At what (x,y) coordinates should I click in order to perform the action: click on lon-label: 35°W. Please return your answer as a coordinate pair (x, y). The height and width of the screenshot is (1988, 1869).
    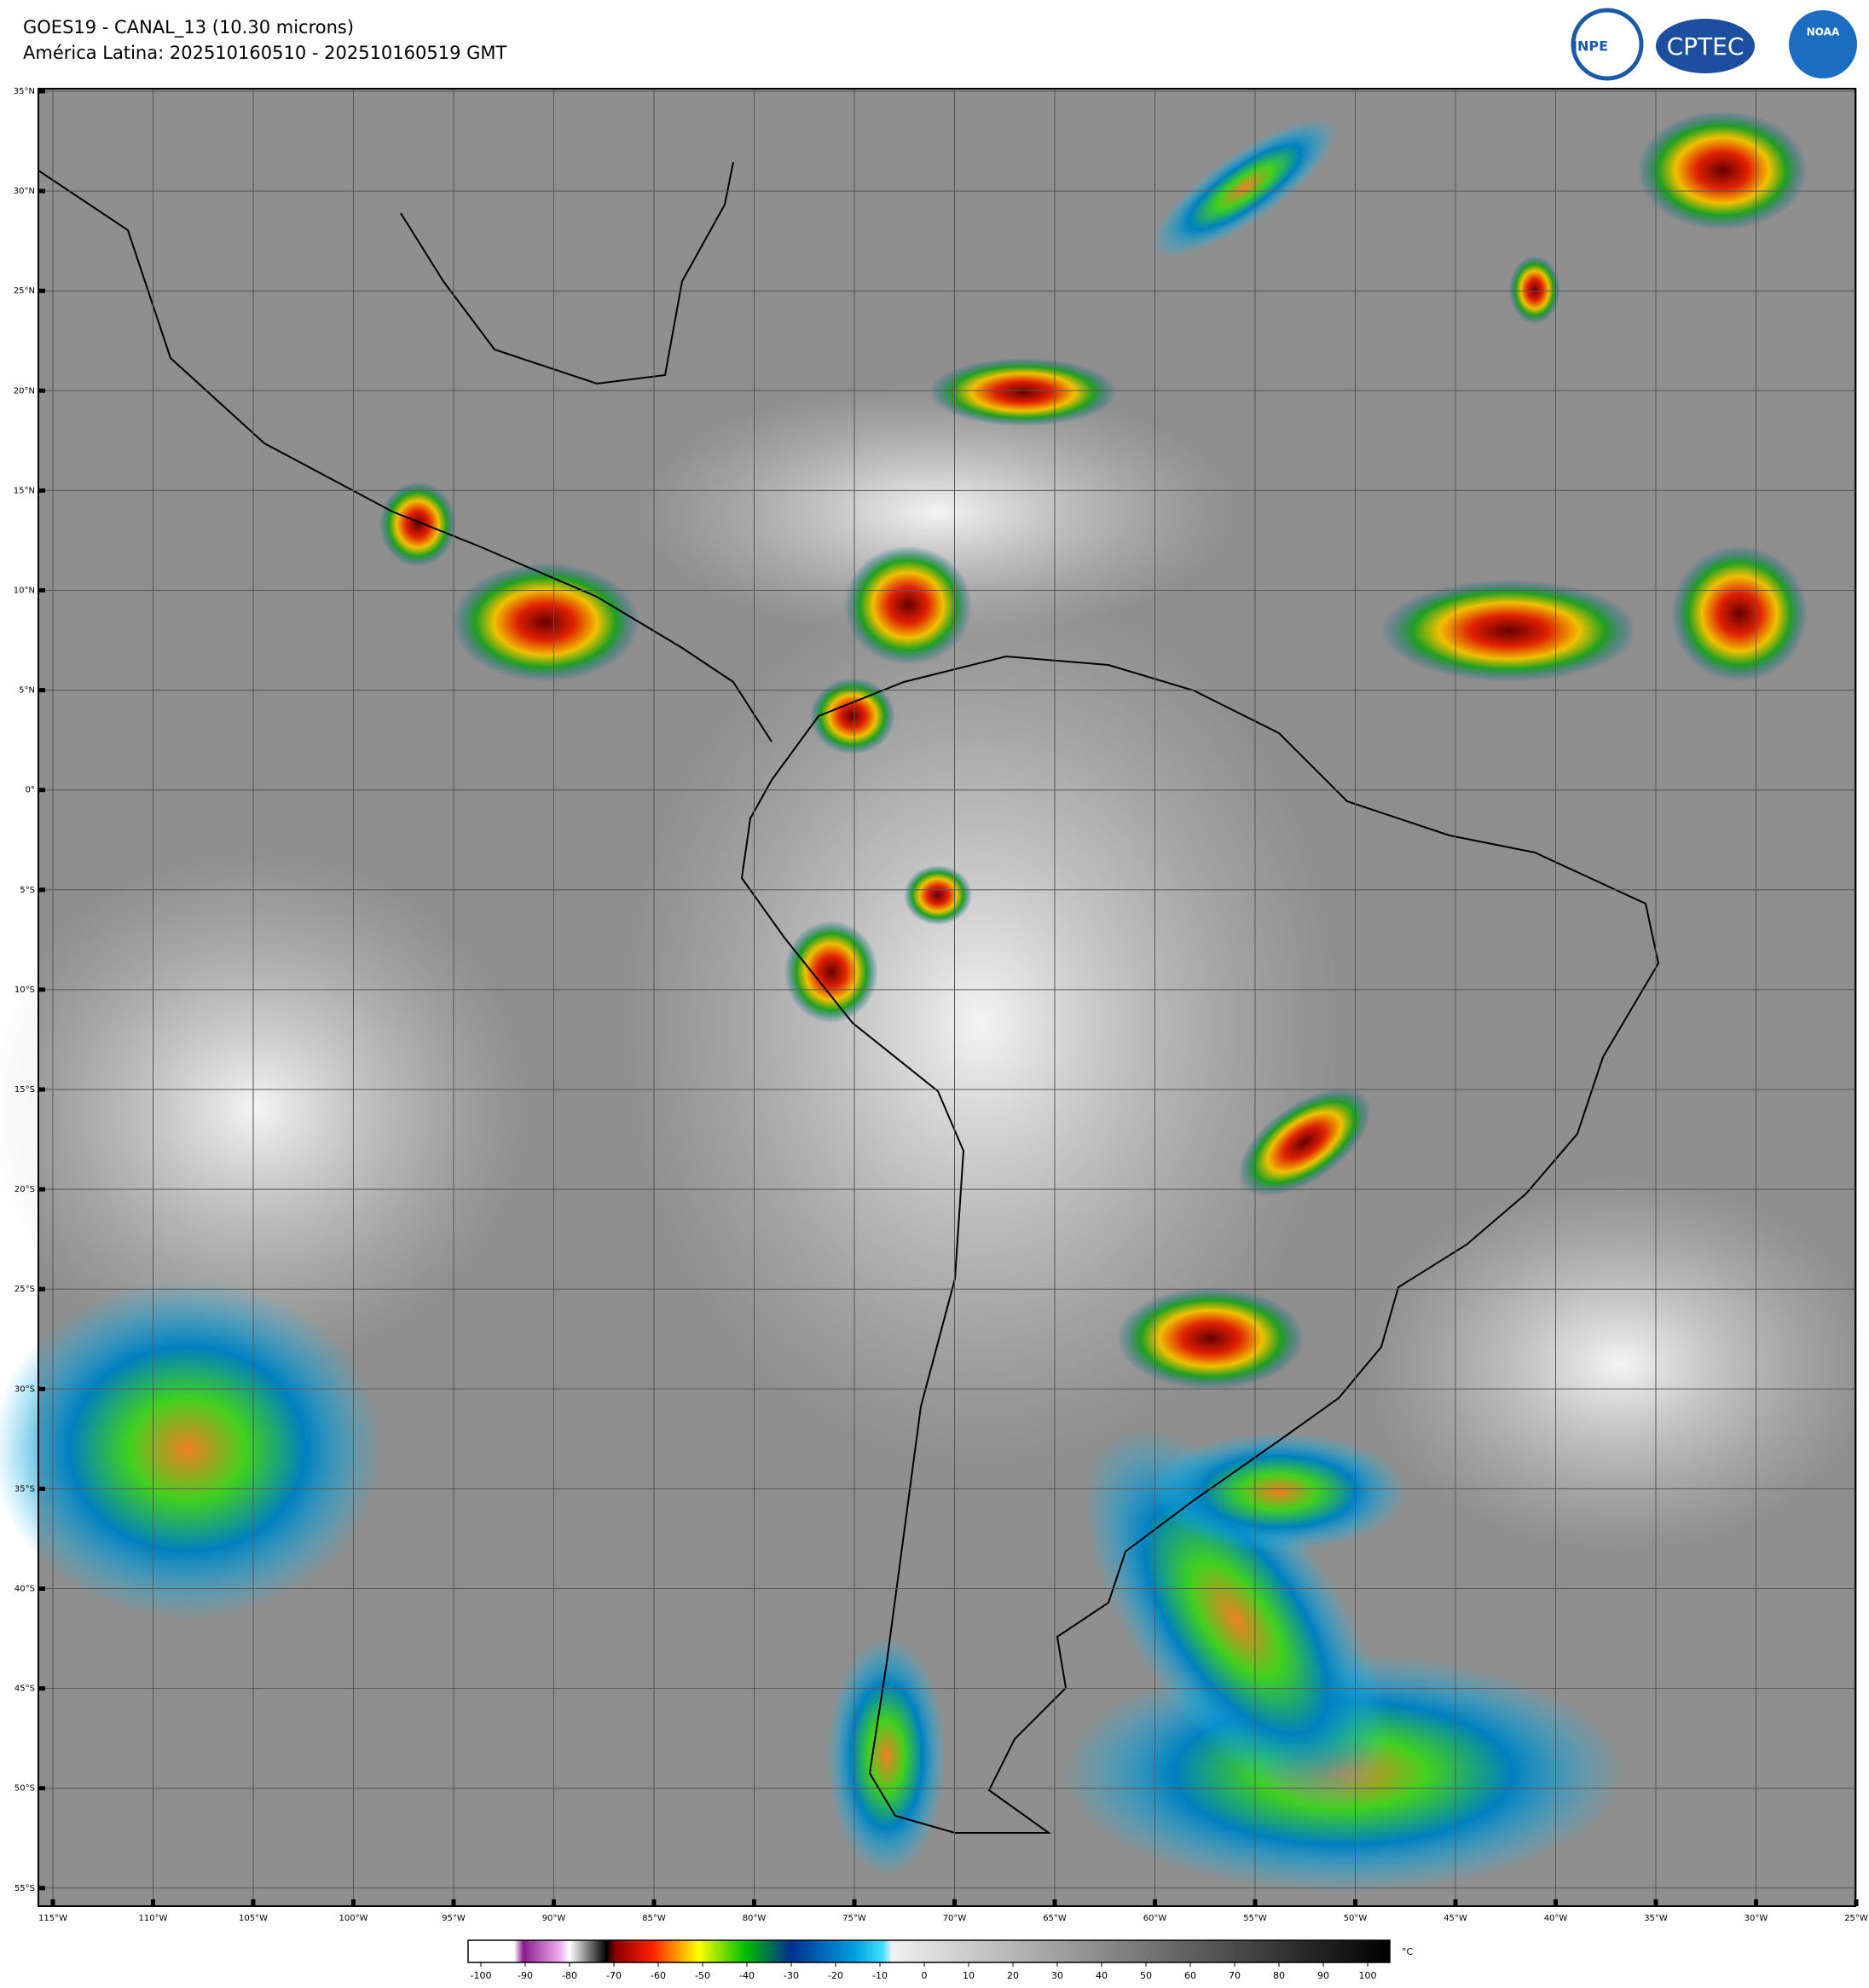
    Looking at the image, I should click on (1656, 1918).